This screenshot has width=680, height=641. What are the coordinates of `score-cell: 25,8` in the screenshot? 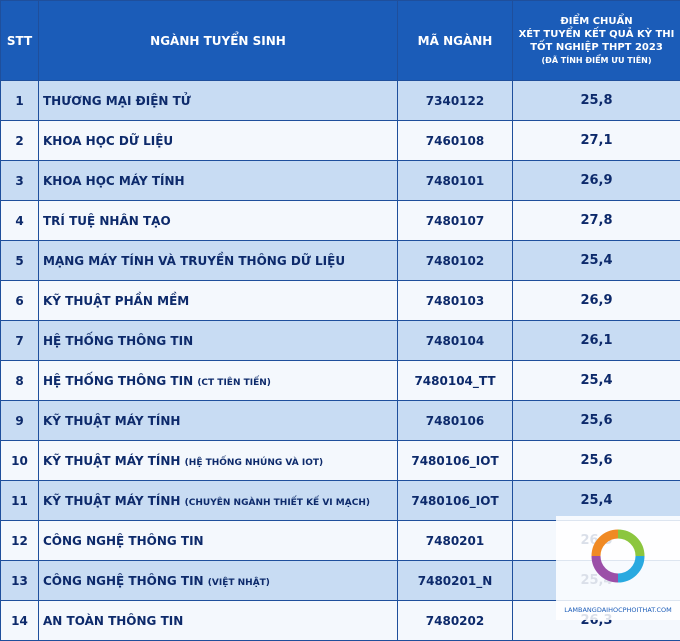 It's located at (596, 100).